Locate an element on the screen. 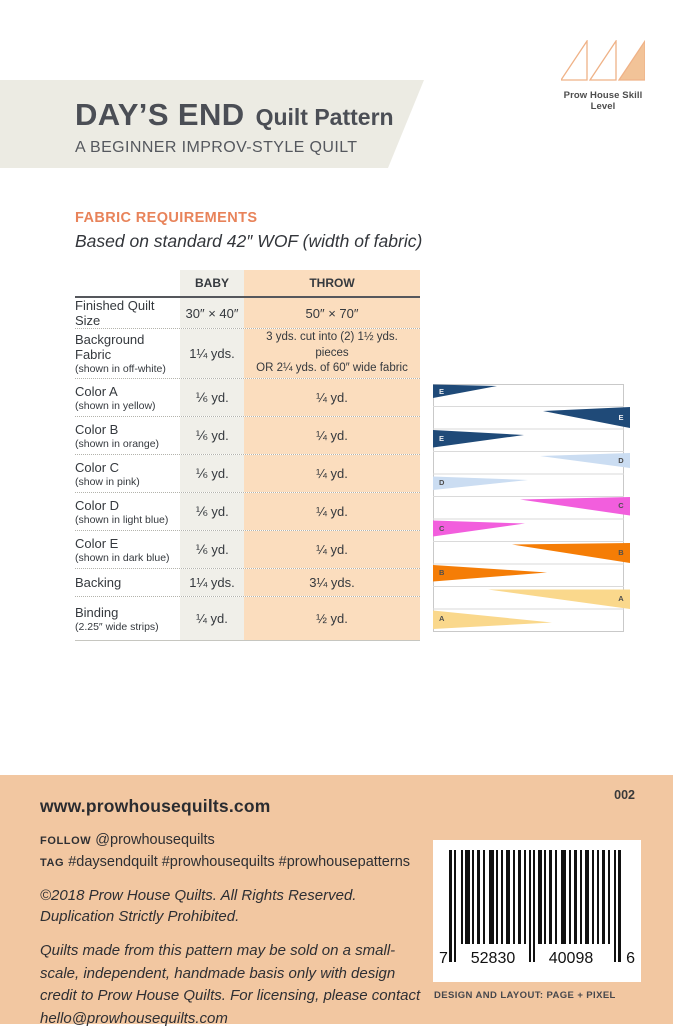 The height and width of the screenshot is (1030, 673). header-spacer is located at coordinates (127, 283).